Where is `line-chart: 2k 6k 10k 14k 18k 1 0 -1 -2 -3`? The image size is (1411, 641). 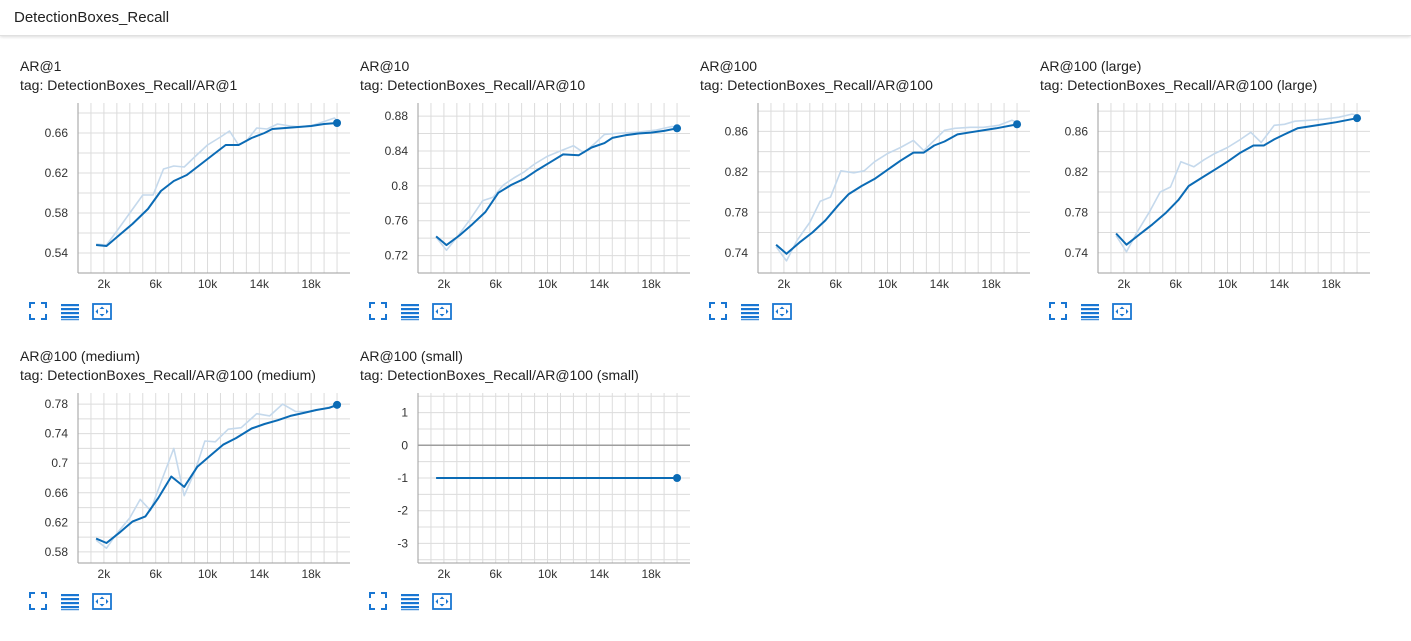 line-chart: 2k 6k 10k 14k 18k 1 0 -1 -2 -3 is located at coordinates (530, 481).